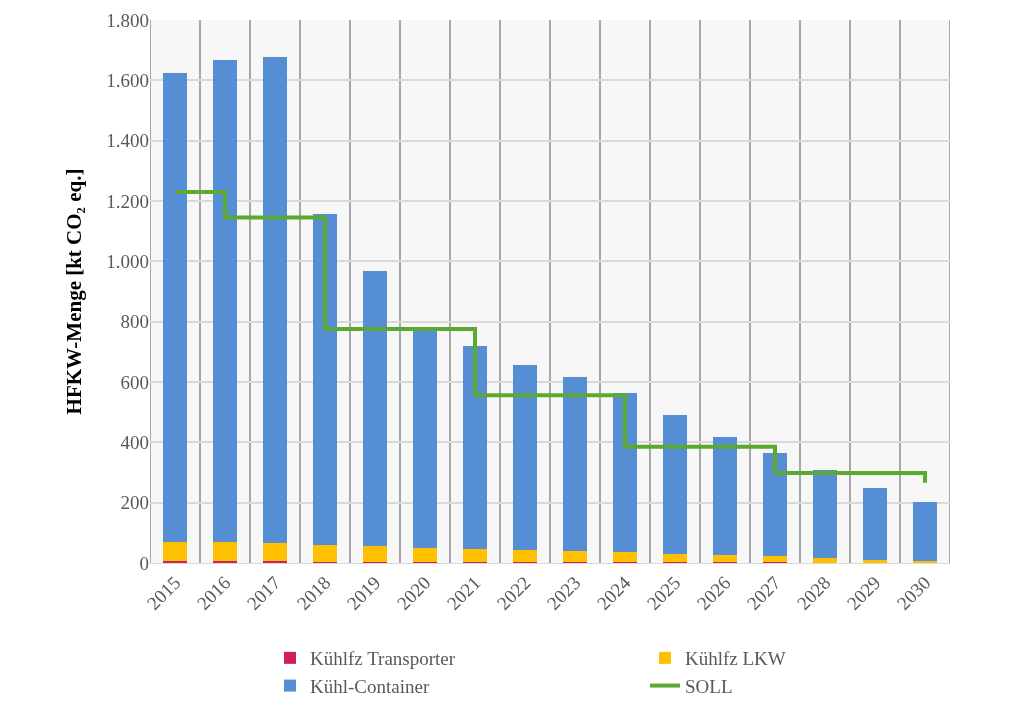  Describe the element at coordinates (134, 442) in the screenshot. I see `y-tick-label: 400` at that location.